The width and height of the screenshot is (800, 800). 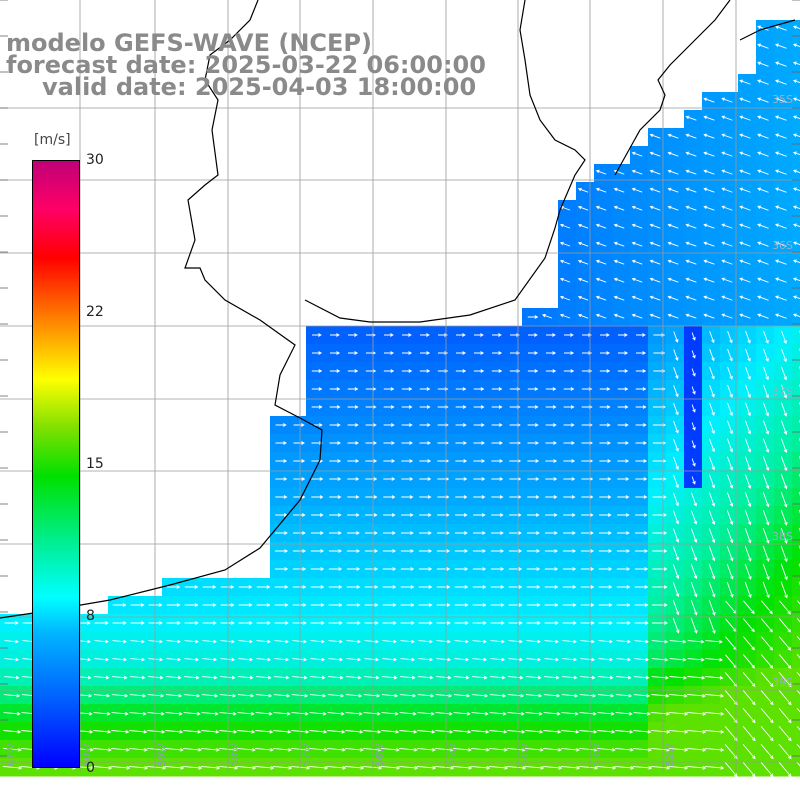 I want to click on longitude-label: 58W, so click(x=235, y=754).